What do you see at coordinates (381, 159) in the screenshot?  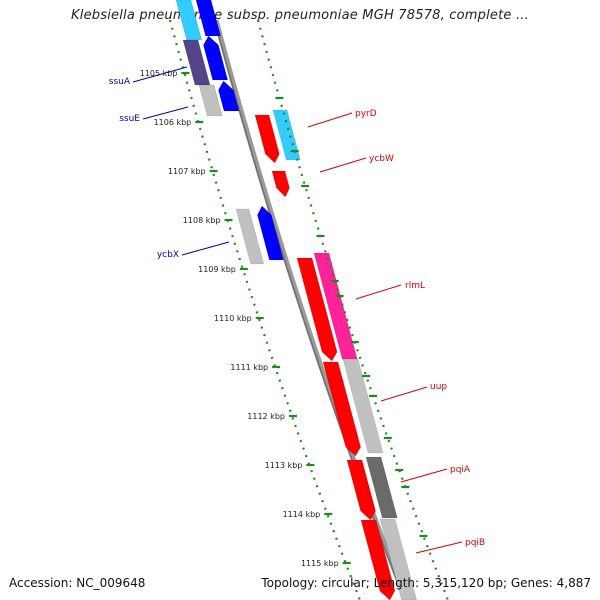 I see `gene-label-ycbW: ycbW` at bounding box center [381, 159].